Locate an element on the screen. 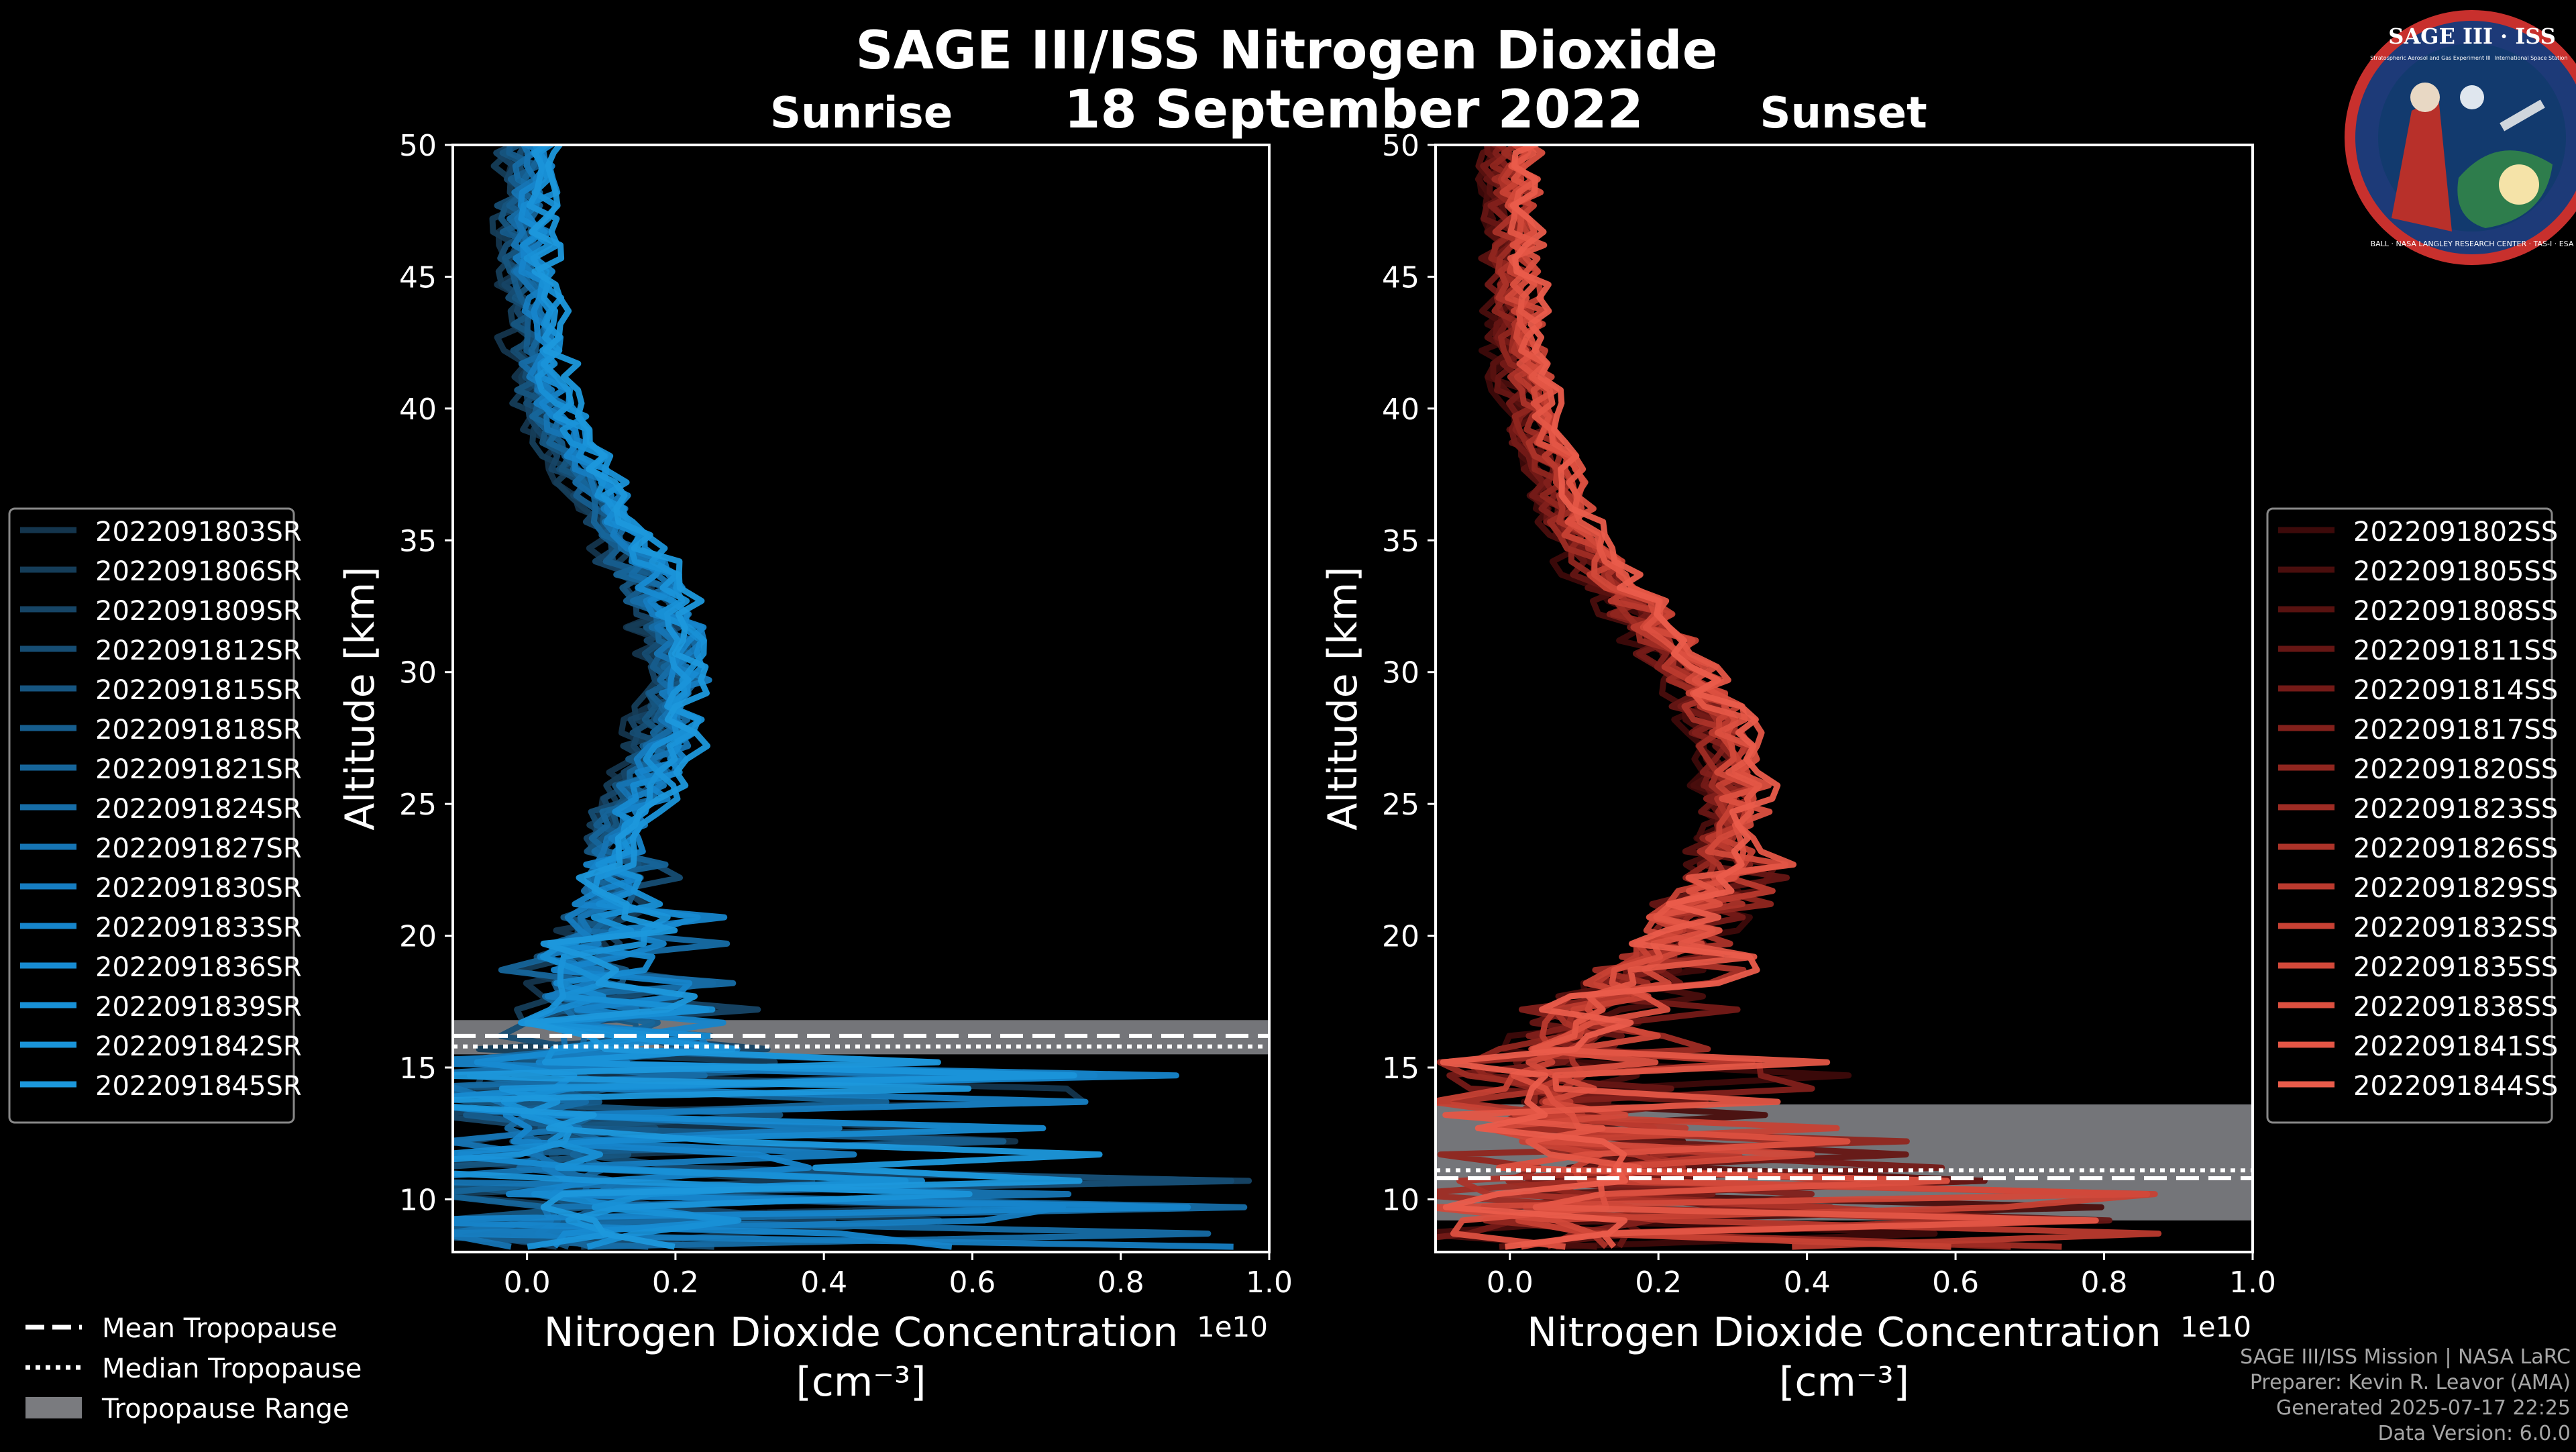 This screenshot has height=1452, width=2576. x-axis-unit: [cm⁻³] is located at coordinates (1844, 1382).